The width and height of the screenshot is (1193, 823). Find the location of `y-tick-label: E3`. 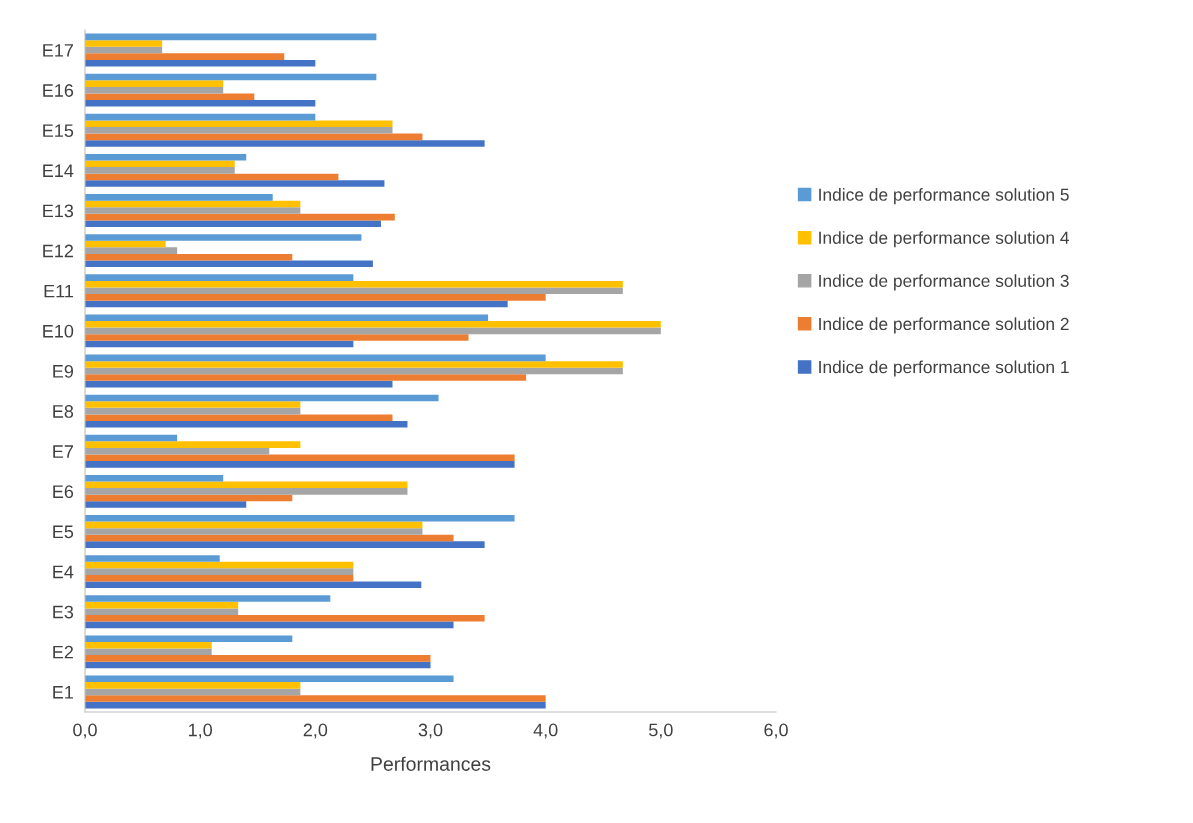

y-tick-label: E3 is located at coordinates (63, 612).